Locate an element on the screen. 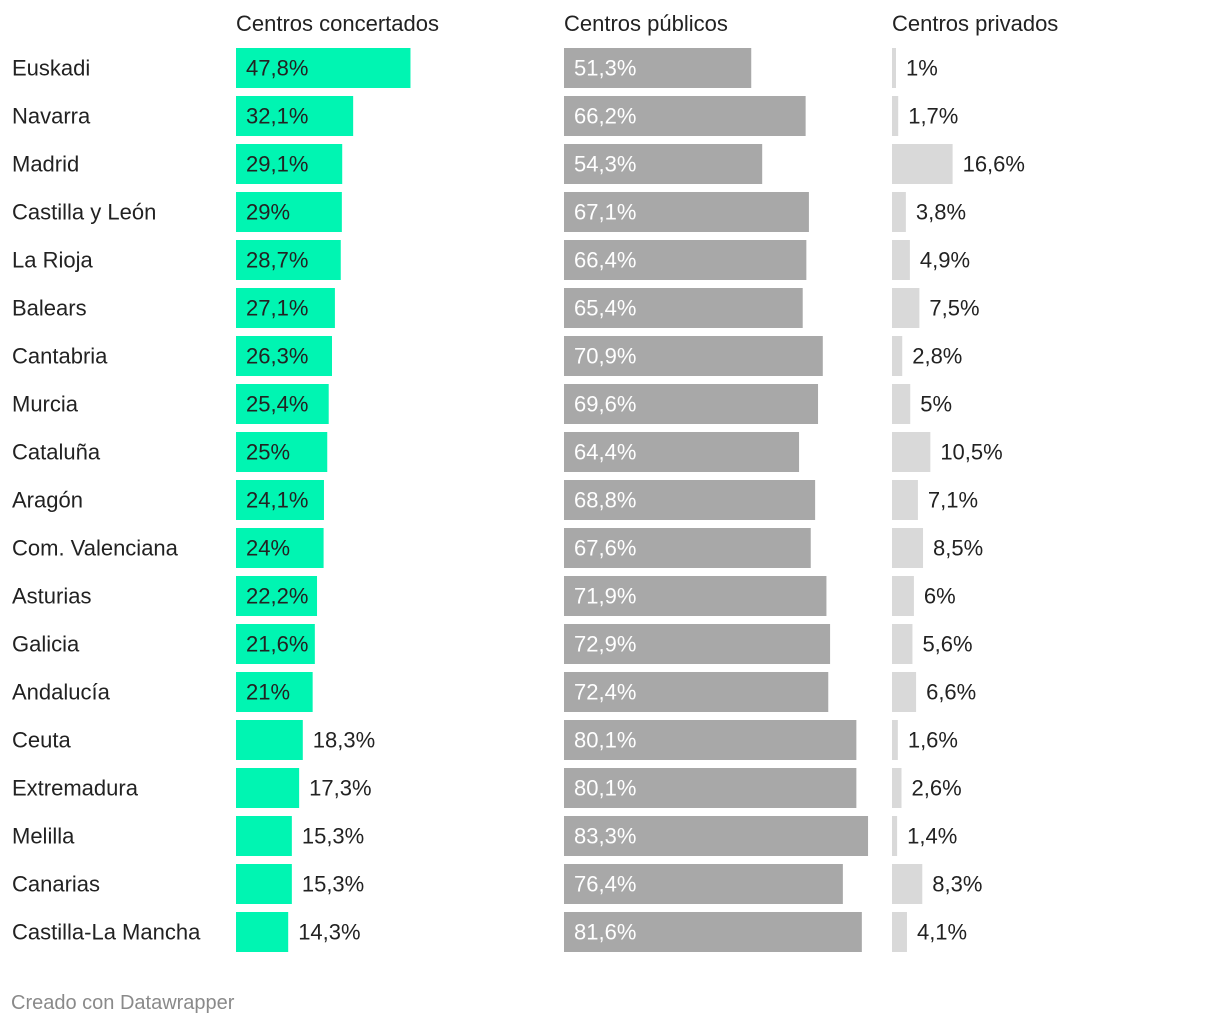 This screenshot has width=1220, height=1028. row-label: Andalucía is located at coordinates (61, 692).